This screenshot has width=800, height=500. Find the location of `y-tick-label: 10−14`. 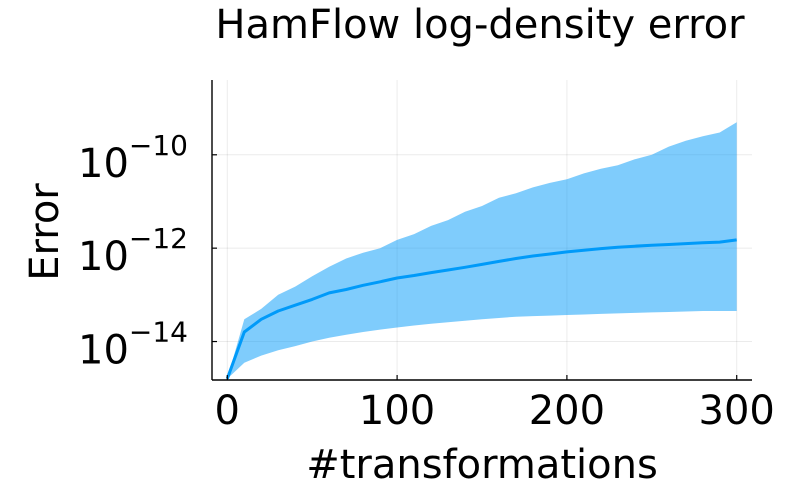

y-tick-label: 10−14 is located at coordinates (133, 345).